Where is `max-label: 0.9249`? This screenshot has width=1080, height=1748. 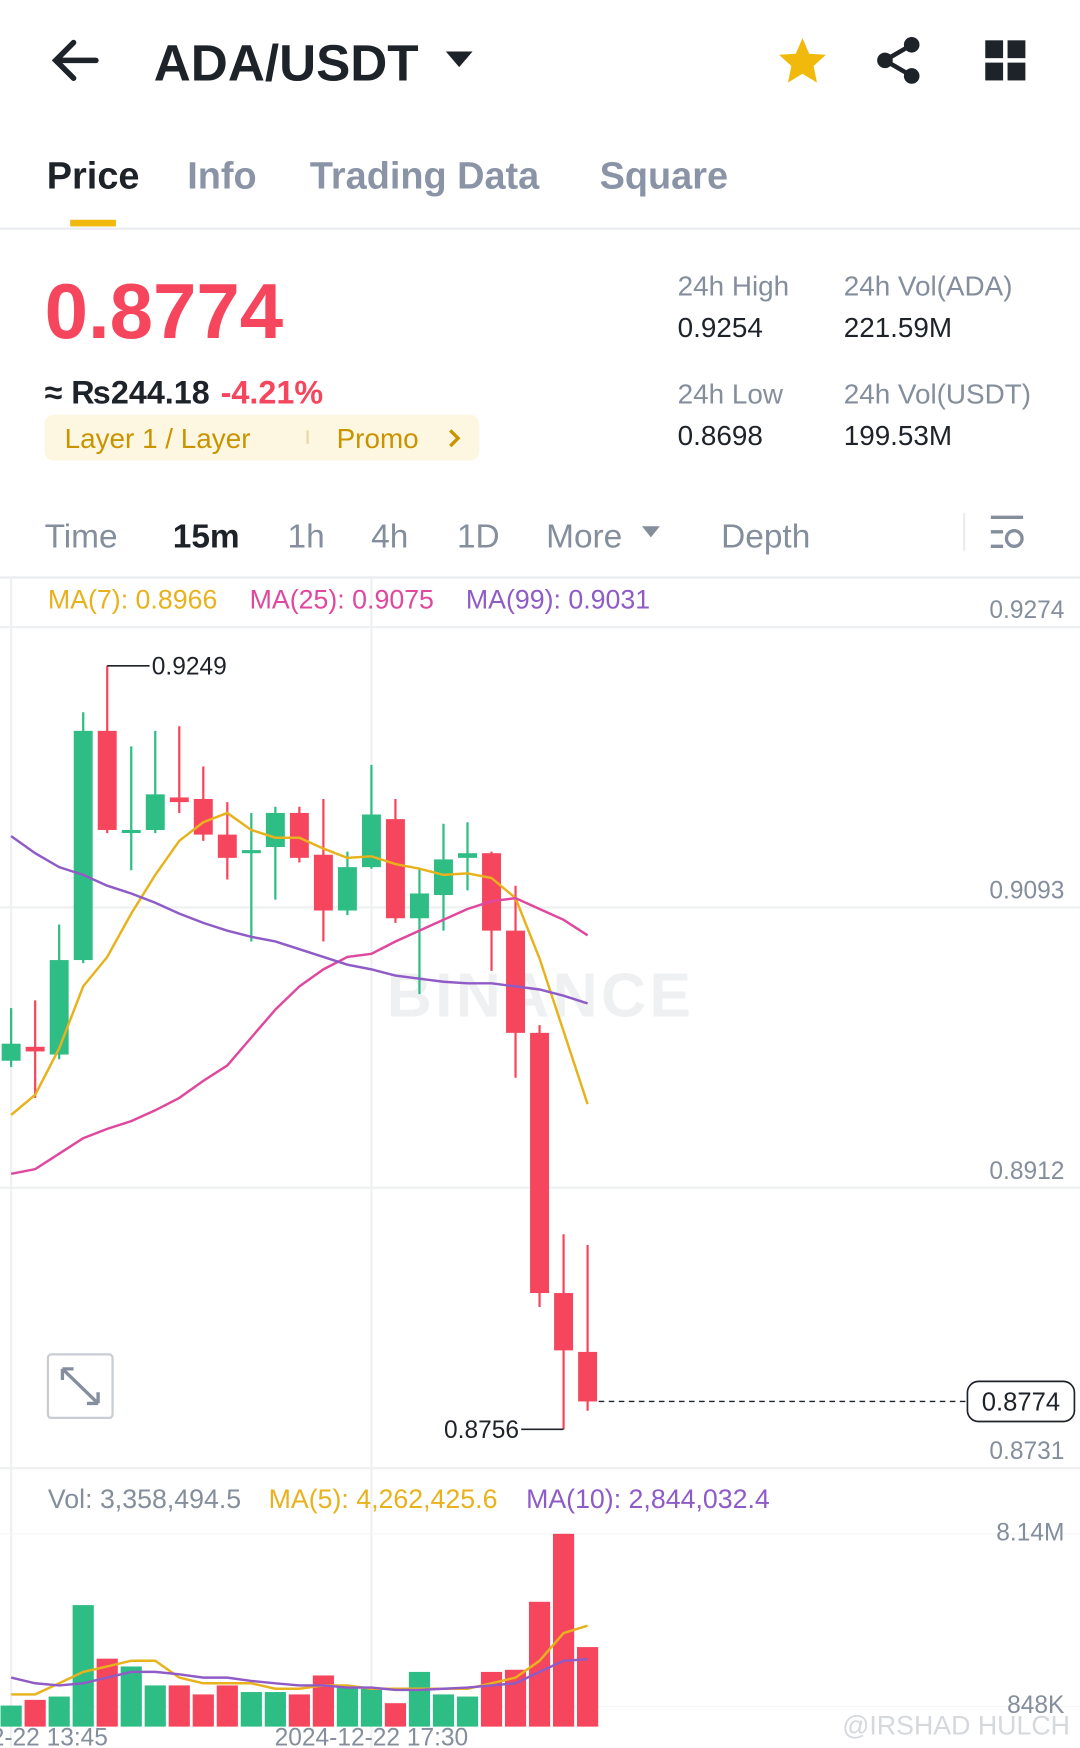
max-label: 0.9249 is located at coordinates (189, 667).